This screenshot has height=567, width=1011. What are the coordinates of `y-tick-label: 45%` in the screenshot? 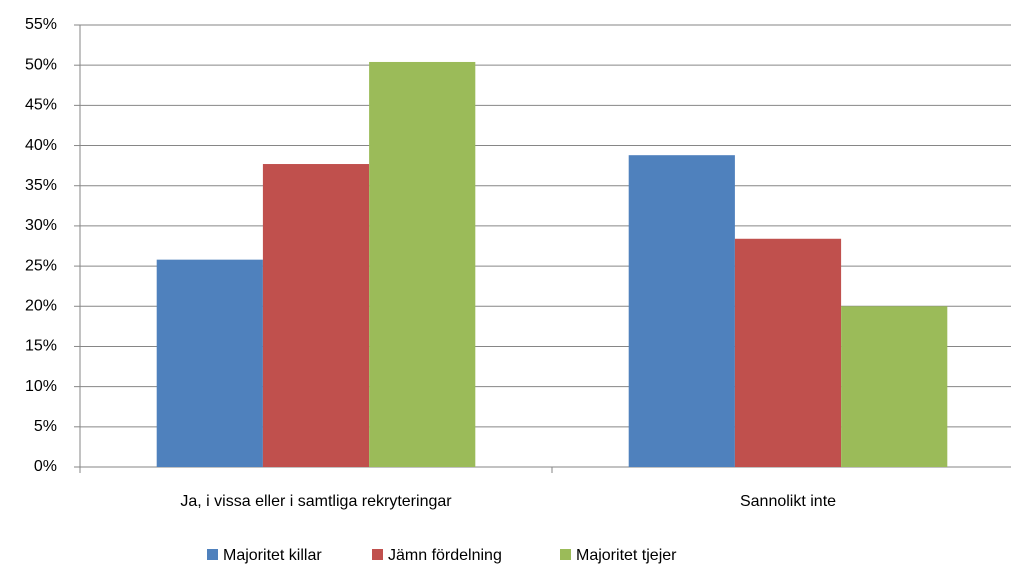 It's located at (41, 105).